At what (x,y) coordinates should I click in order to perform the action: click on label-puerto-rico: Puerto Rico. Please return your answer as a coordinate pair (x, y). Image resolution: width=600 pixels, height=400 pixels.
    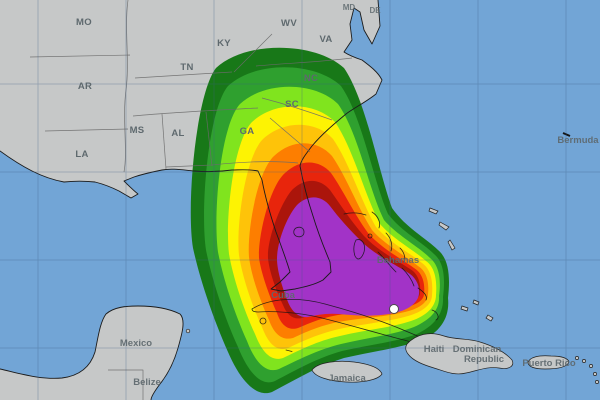
    Looking at the image, I should click on (549, 363).